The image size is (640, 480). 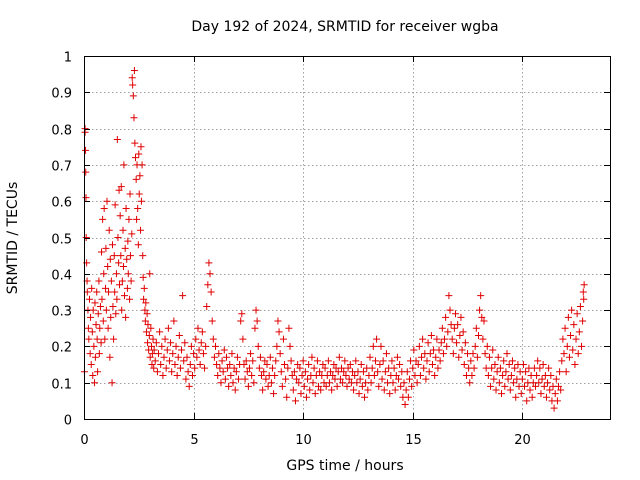 I want to click on y-tick-label: 0.6, so click(x=61, y=203).